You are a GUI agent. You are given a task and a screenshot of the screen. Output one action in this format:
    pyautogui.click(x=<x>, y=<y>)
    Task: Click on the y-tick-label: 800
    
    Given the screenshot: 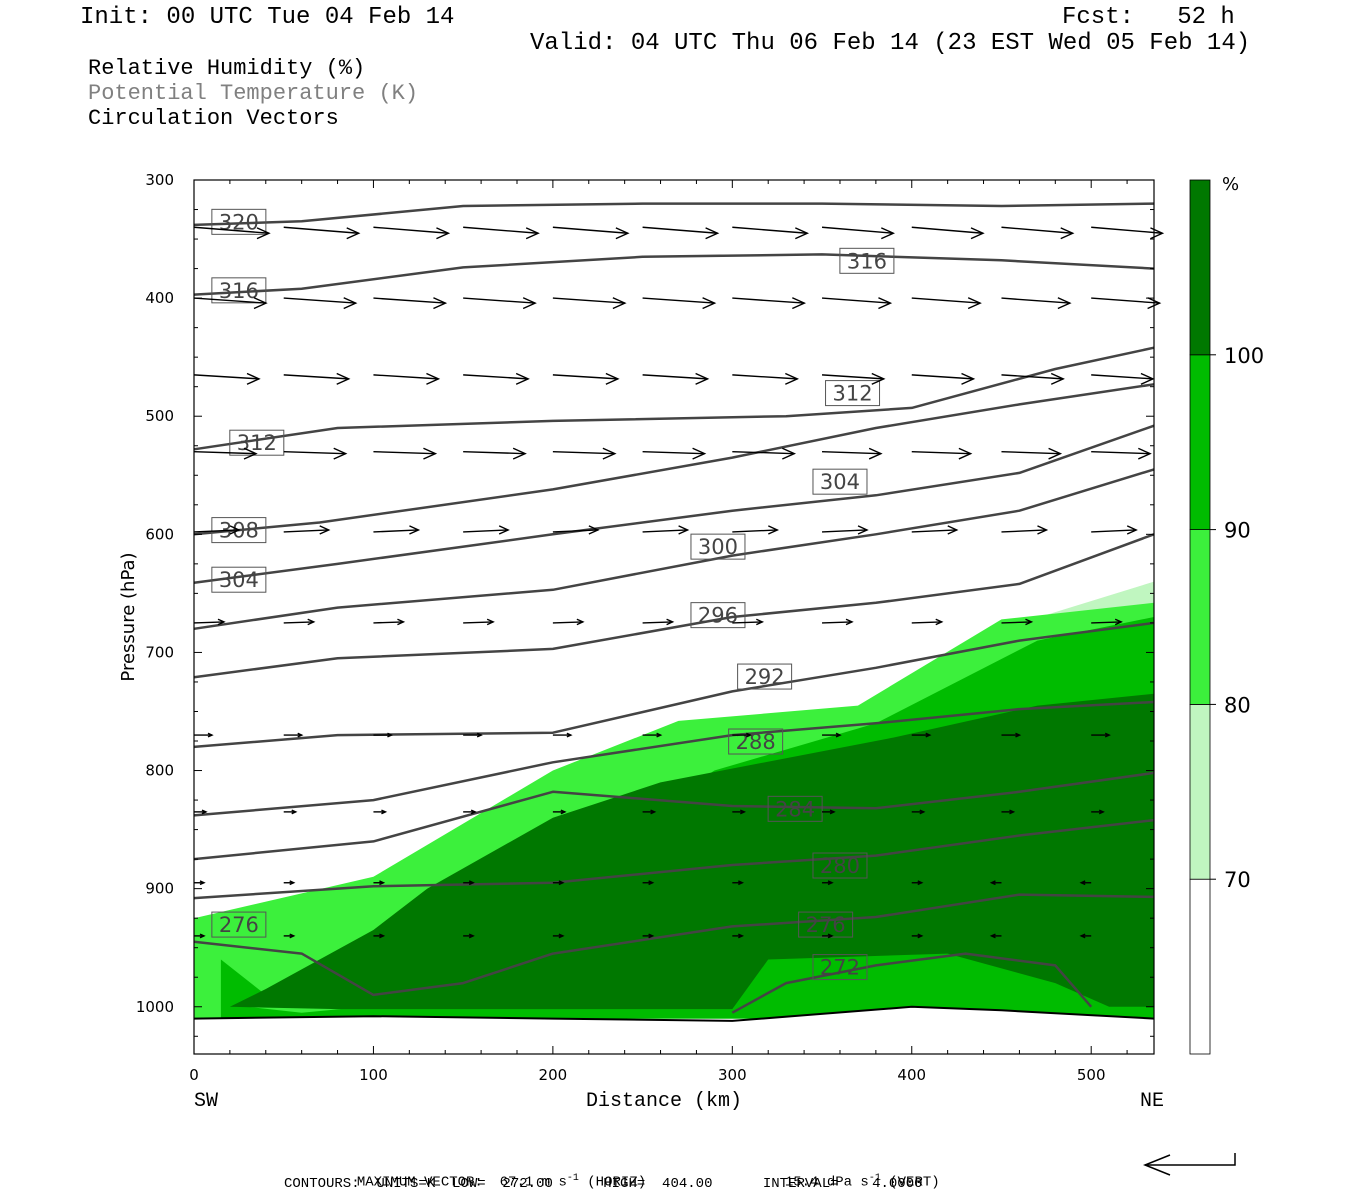 What is the action you would take?
    pyautogui.click(x=159, y=771)
    